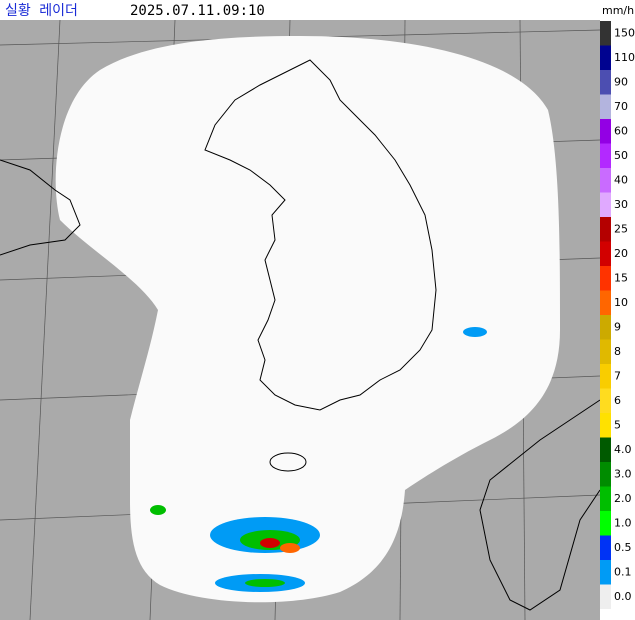 The image size is (635, 620). I want to click on legend-label: 50, so click(621, 155).